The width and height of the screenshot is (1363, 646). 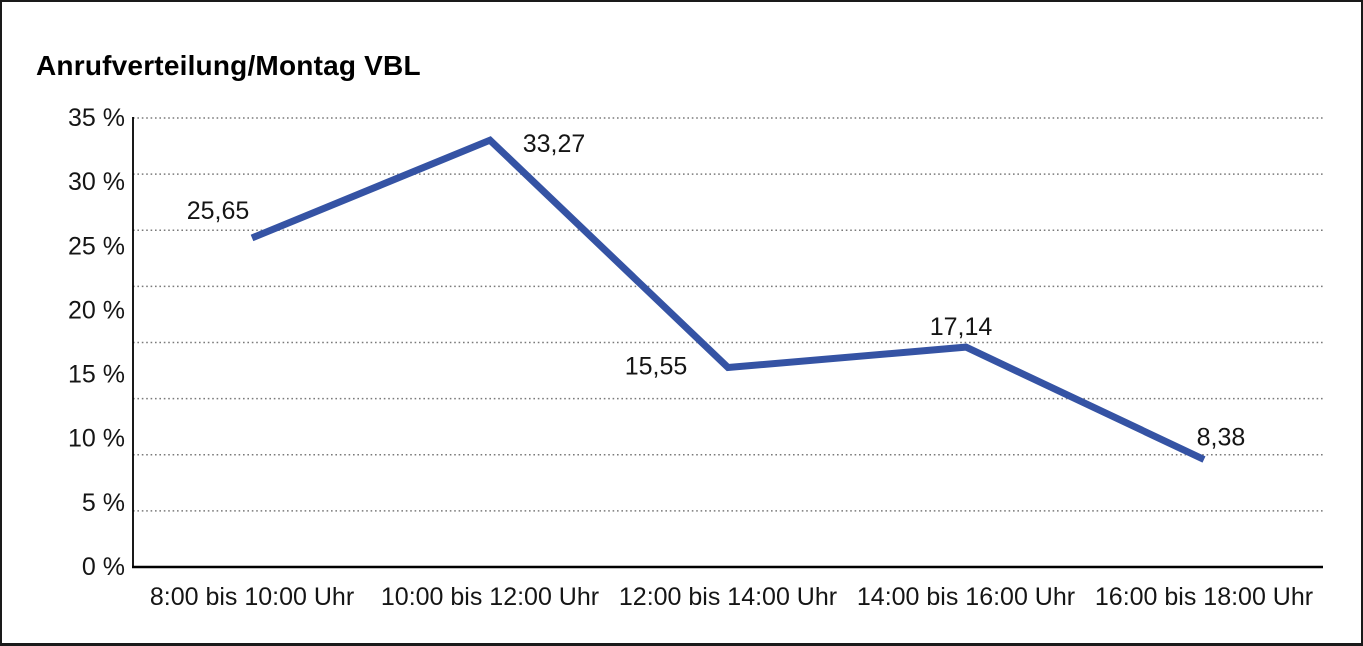 What do you see at coordinates (96, 118) in the screenshot?
I see `y-tick-label: 35 %` at bounding box center [96, 118].